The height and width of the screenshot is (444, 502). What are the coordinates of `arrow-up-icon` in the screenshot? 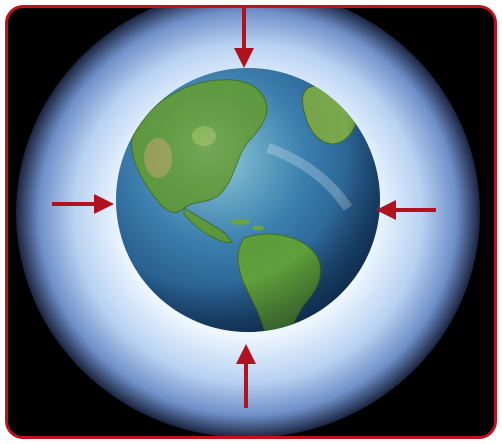 It's located at (246, 376).